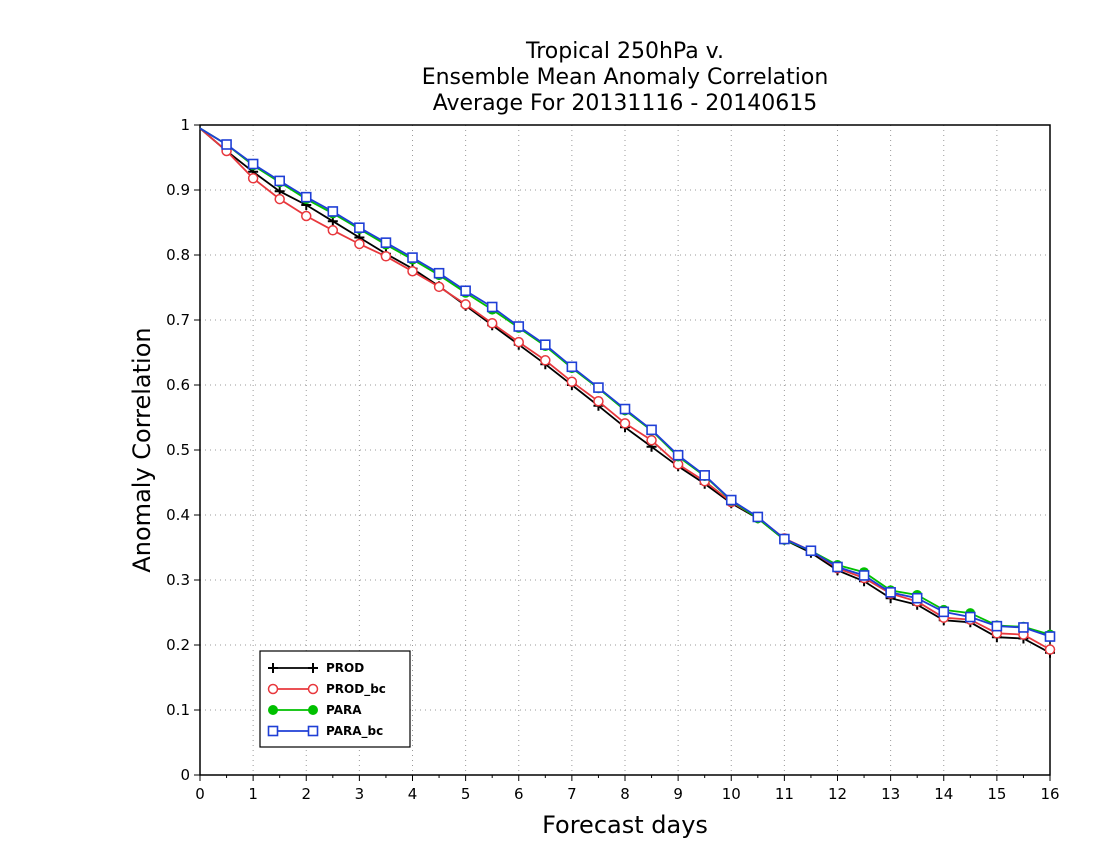 The height and width of the screenshot is (850, 1100). Describe the element at coordinates (356, 689) in the screenshot. I see `legend-label-prod-bc: PROD_bc` at that location.